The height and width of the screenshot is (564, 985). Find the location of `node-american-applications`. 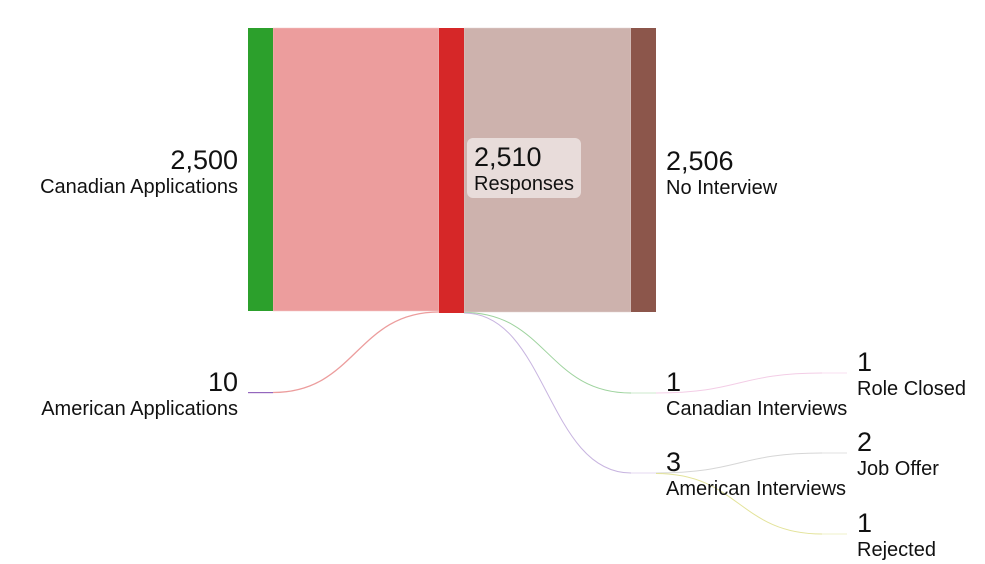

node-american-applications is located at coordinates (260, 393).